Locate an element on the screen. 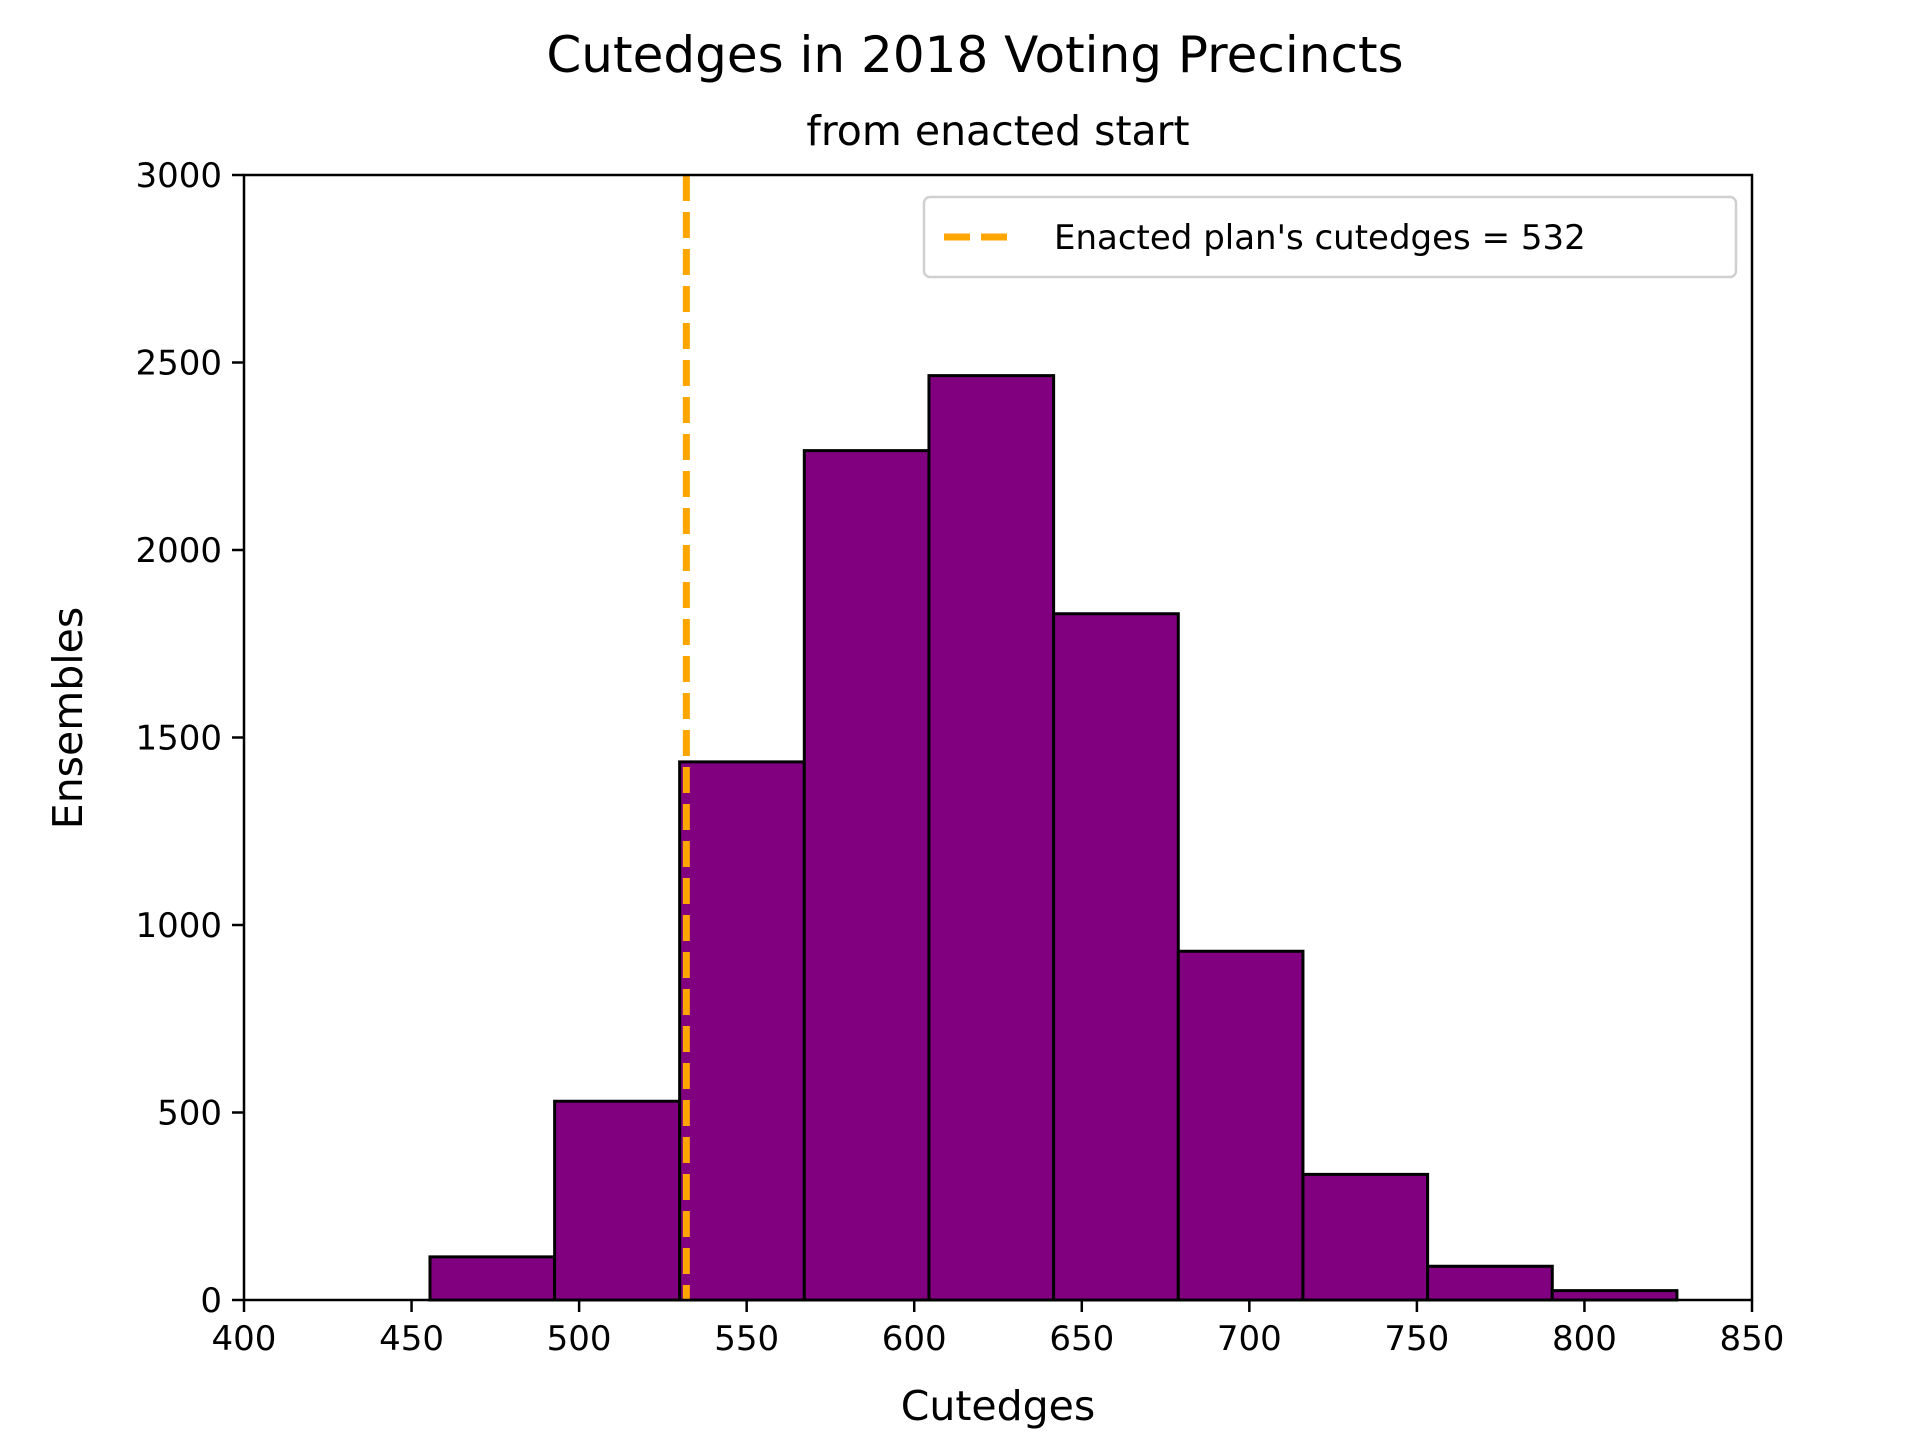 This screenshot has width=1920, height=1440. y-axis-label: Ensembles is located at coordinates (68, 718).